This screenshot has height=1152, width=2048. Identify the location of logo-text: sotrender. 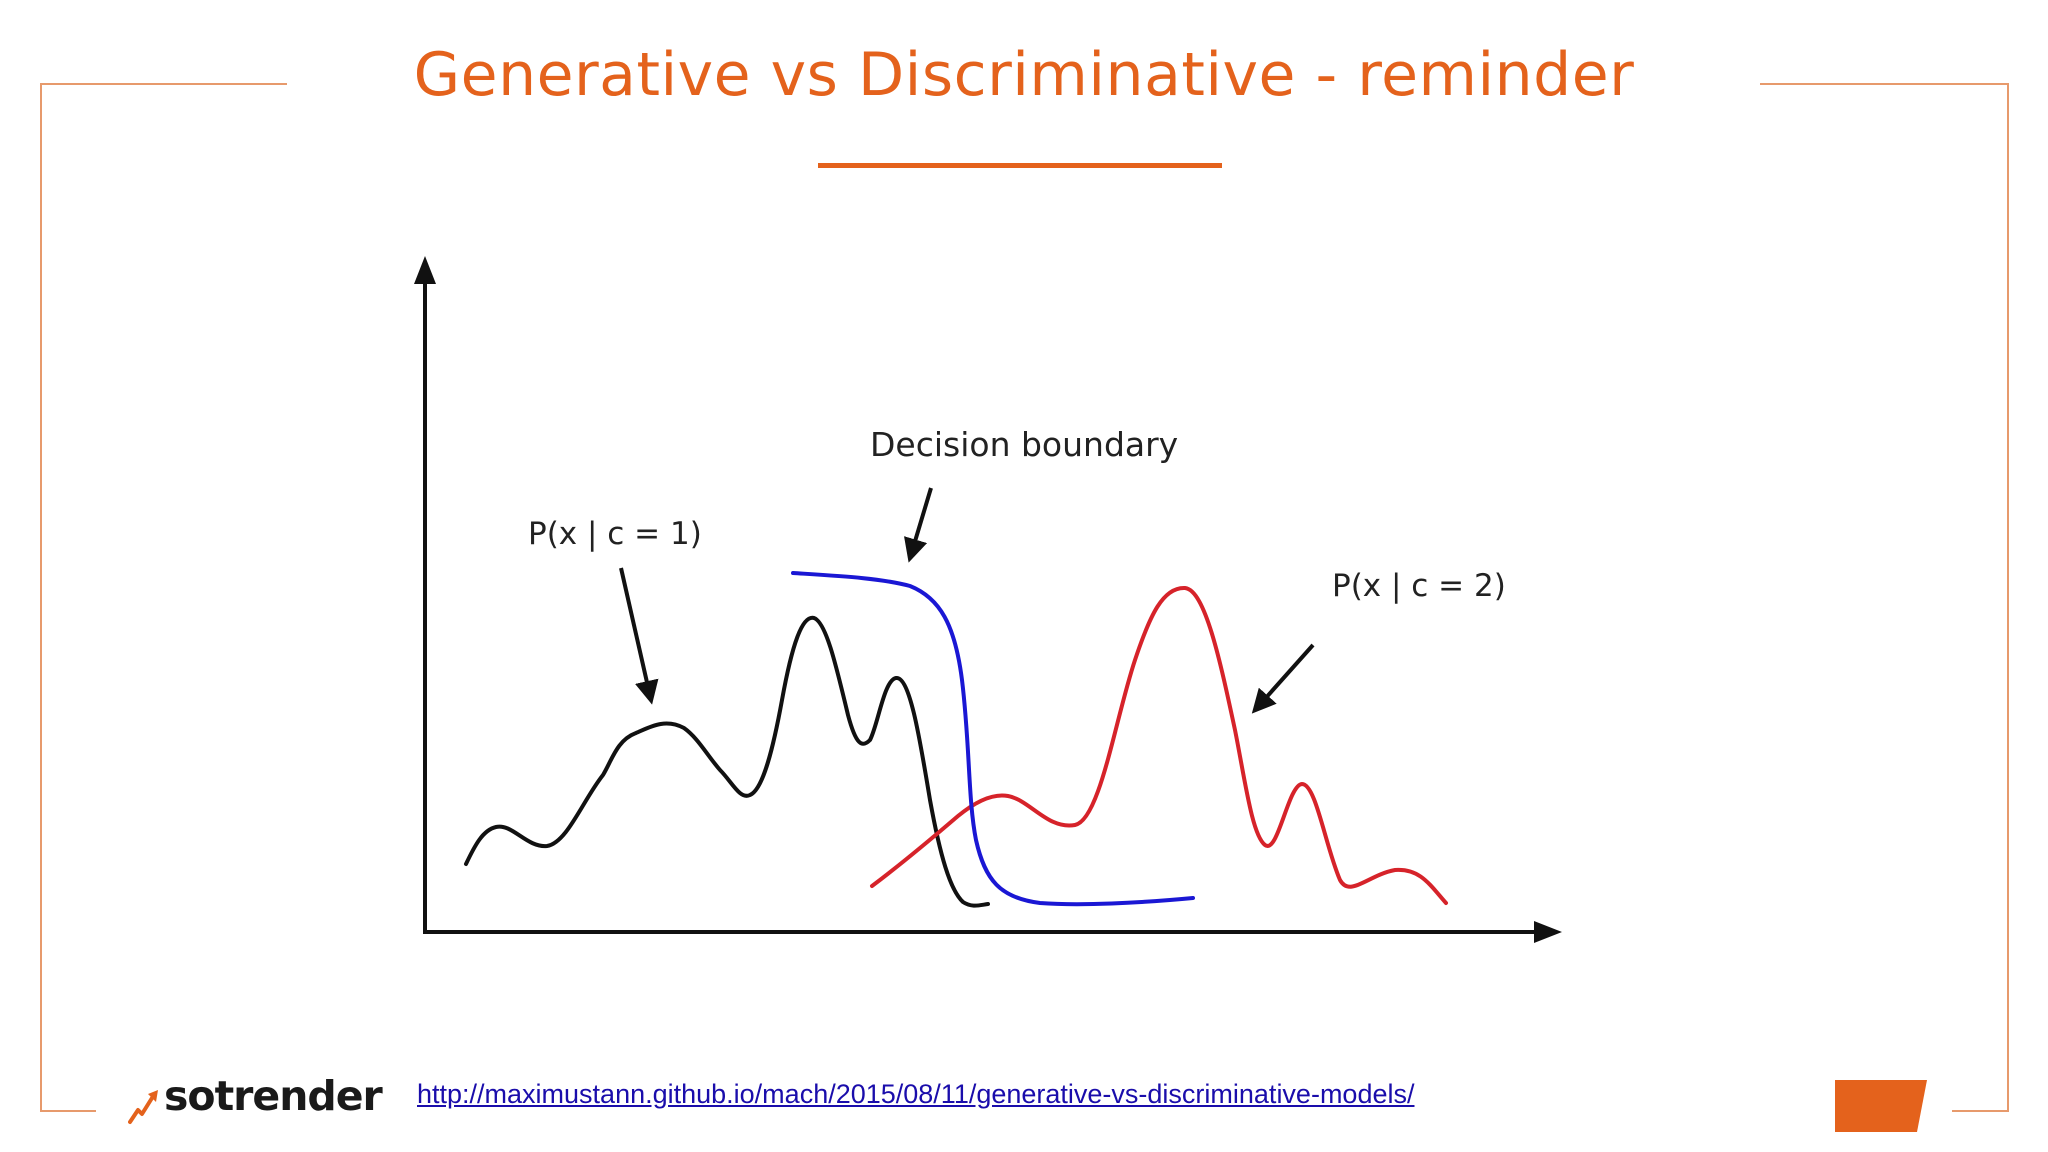
(273, 1096).